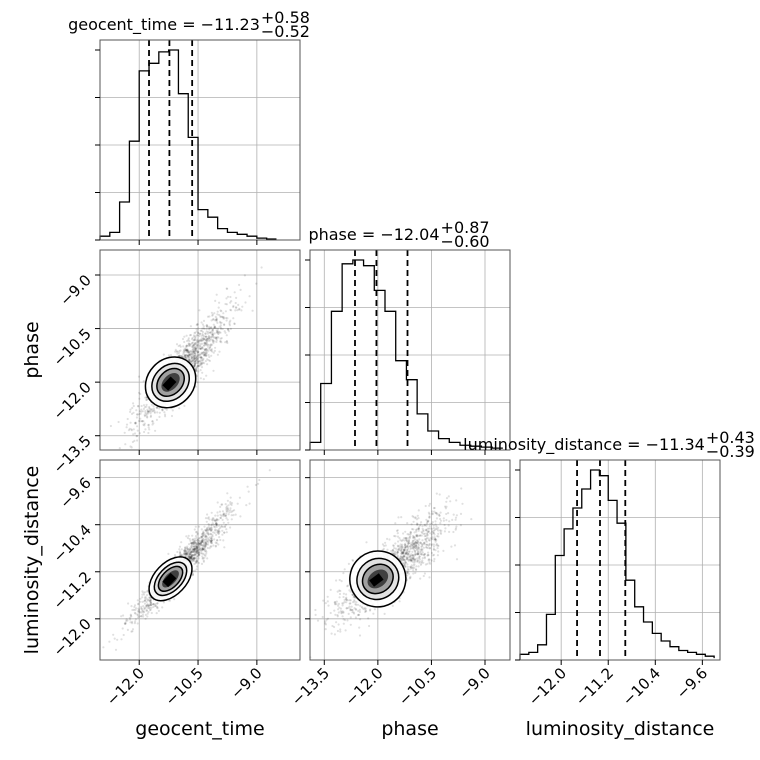 Image resolution: width=760 pixels, height=760 pixels. I want to click on title-error-minus: −0.39, so click(730, 451).